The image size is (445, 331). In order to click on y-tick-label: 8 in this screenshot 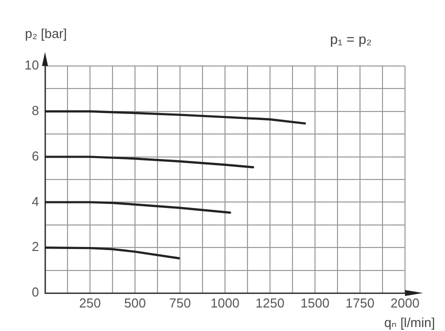, I will do `click(35, 110)`.